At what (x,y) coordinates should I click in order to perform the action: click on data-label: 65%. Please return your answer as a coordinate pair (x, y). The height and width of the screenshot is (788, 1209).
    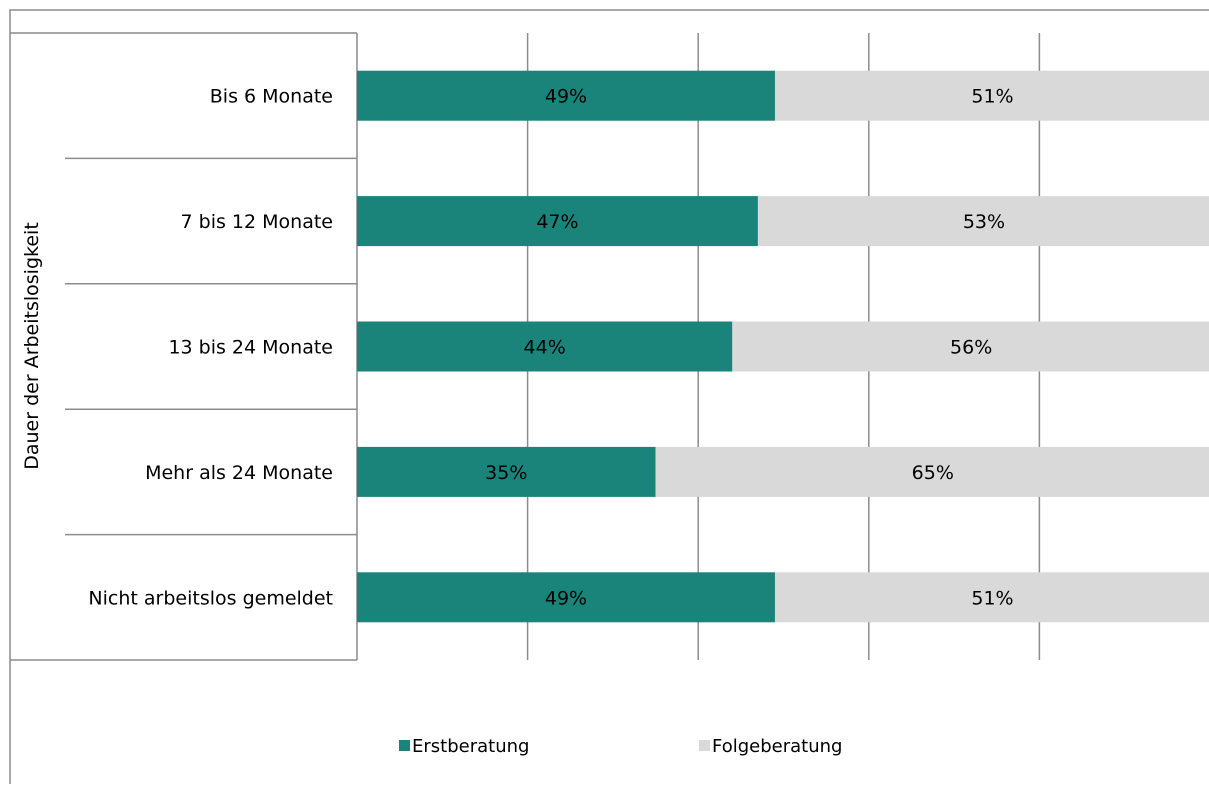
    Looking at the image, I should click on (933, 473).